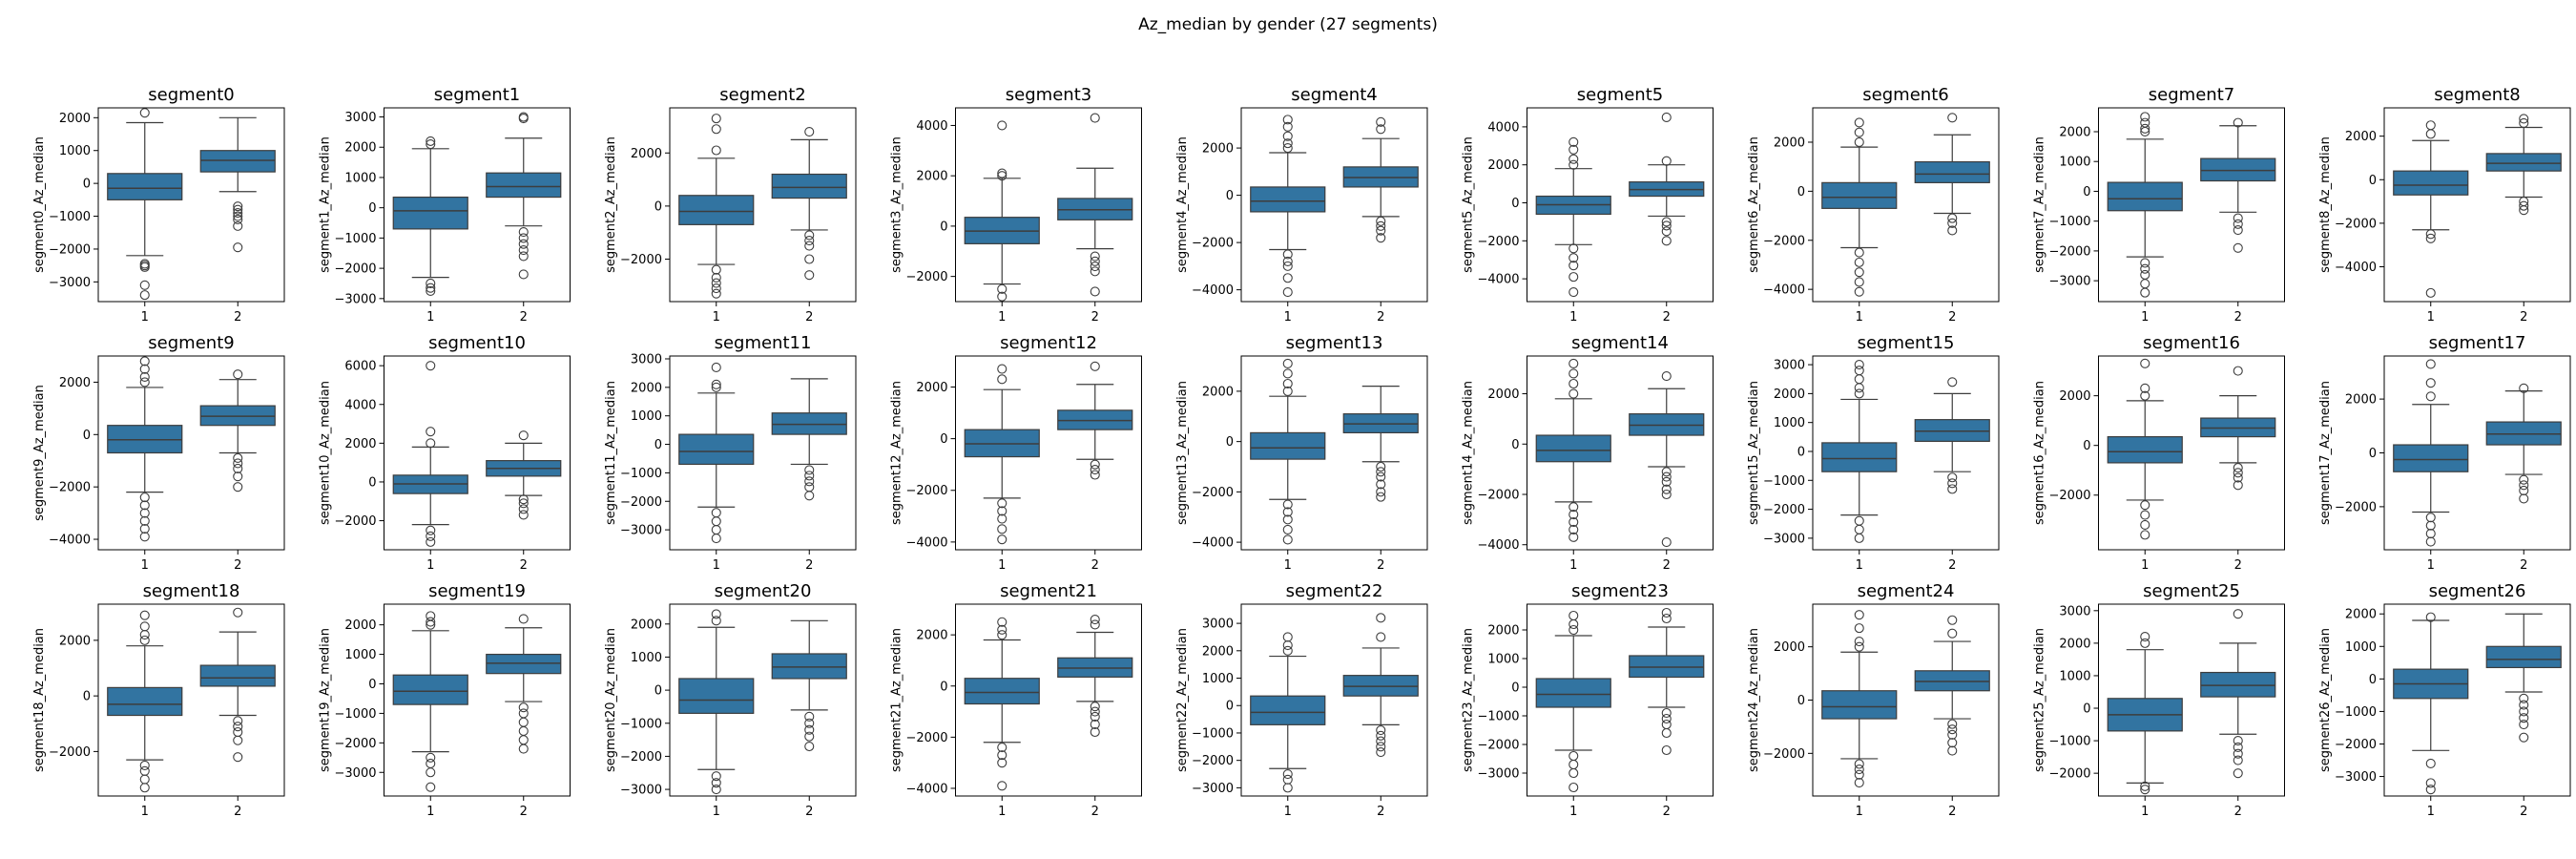 The image size is (2576, 859). What do you see at coordinates (477, 95) in the screenshot?
I see `subplot-title: segment1` at bounding box center [477, 95].